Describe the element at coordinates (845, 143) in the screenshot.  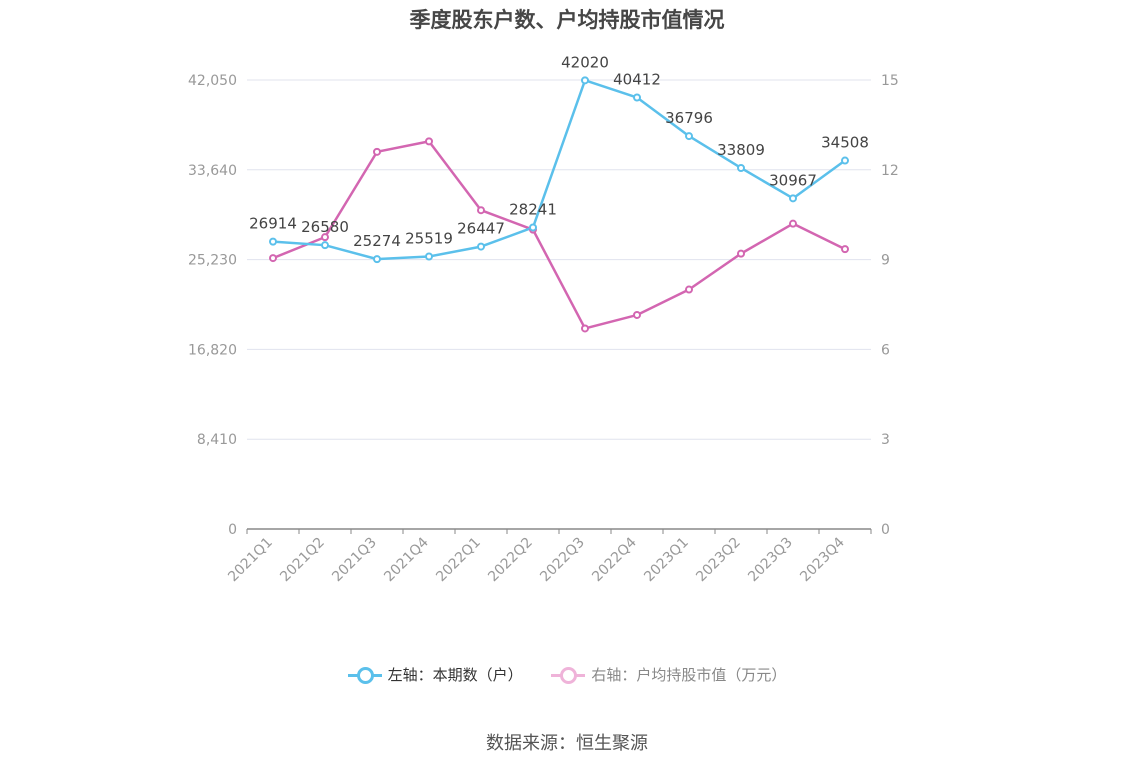
I see `data-label: 34508` at that location.